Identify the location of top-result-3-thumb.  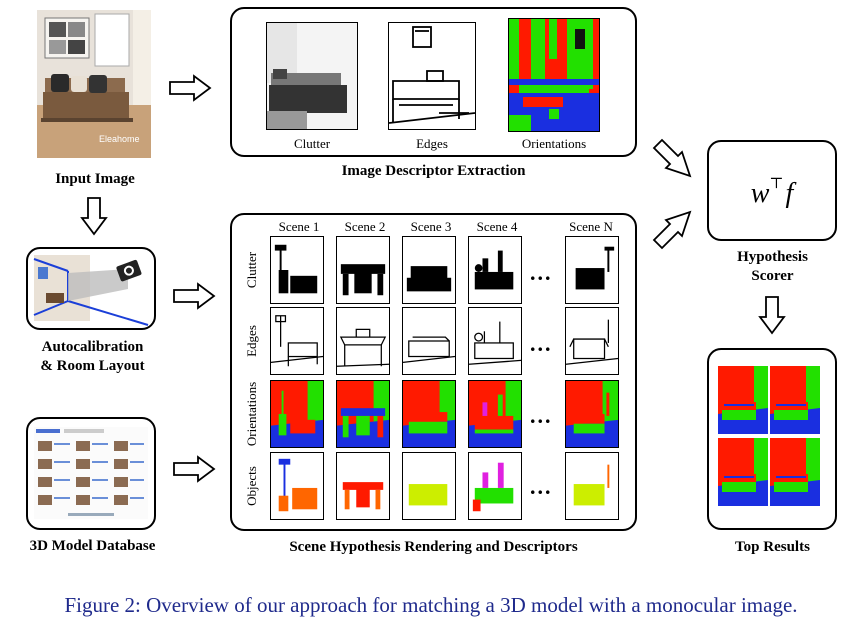
(743, 472).